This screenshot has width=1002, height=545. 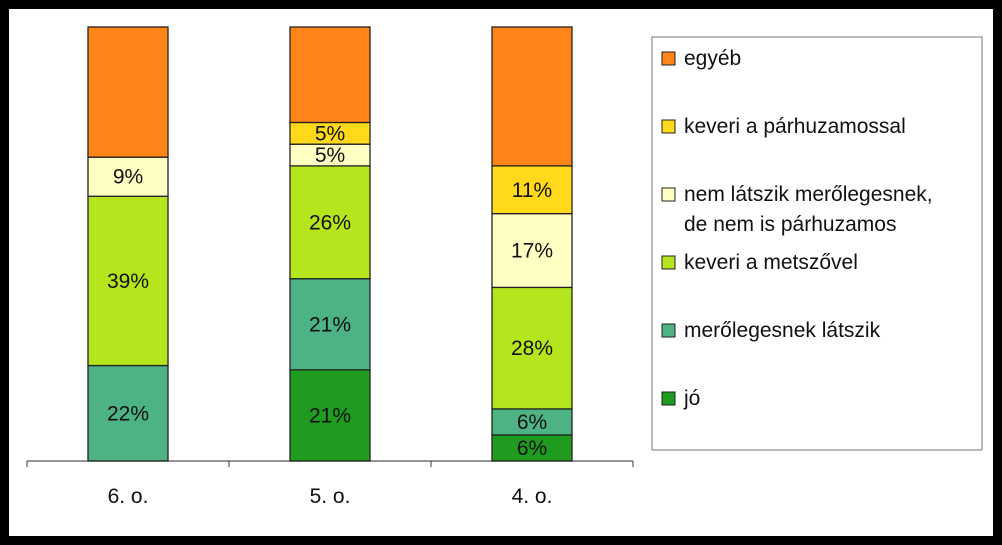 I want to click on category-label: 6. o., so click(x=128, y=496).